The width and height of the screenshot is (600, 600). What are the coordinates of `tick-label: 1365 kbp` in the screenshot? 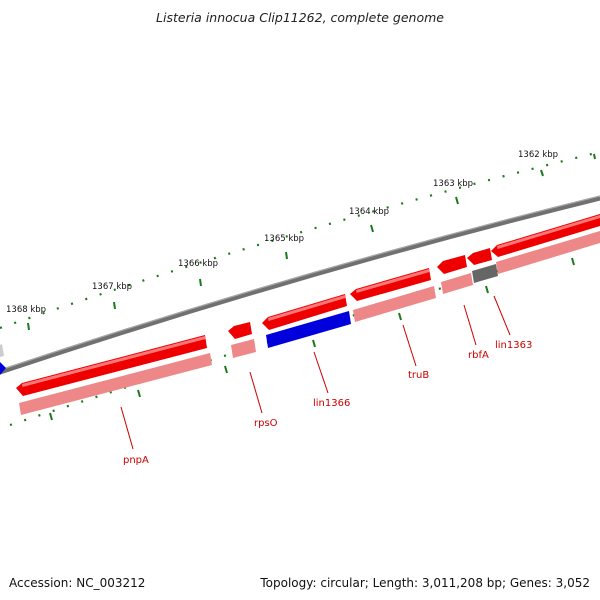 It's located at (284, 239).